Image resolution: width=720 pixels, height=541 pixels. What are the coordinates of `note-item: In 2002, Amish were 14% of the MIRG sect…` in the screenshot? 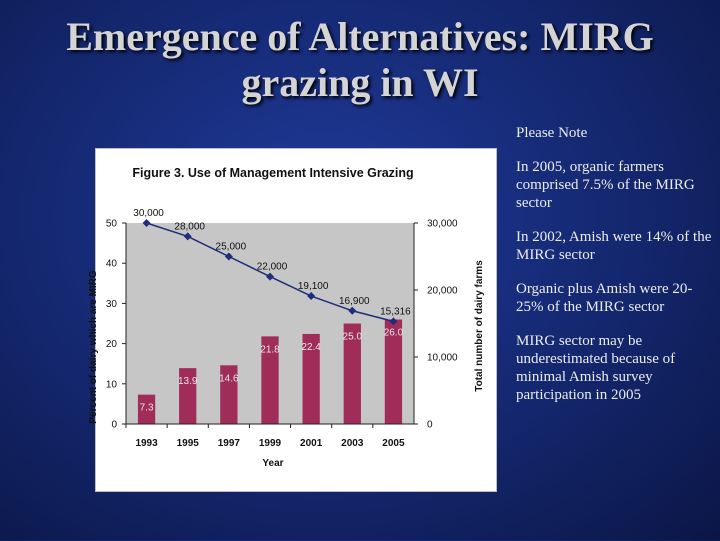 It's located at (614, 246).